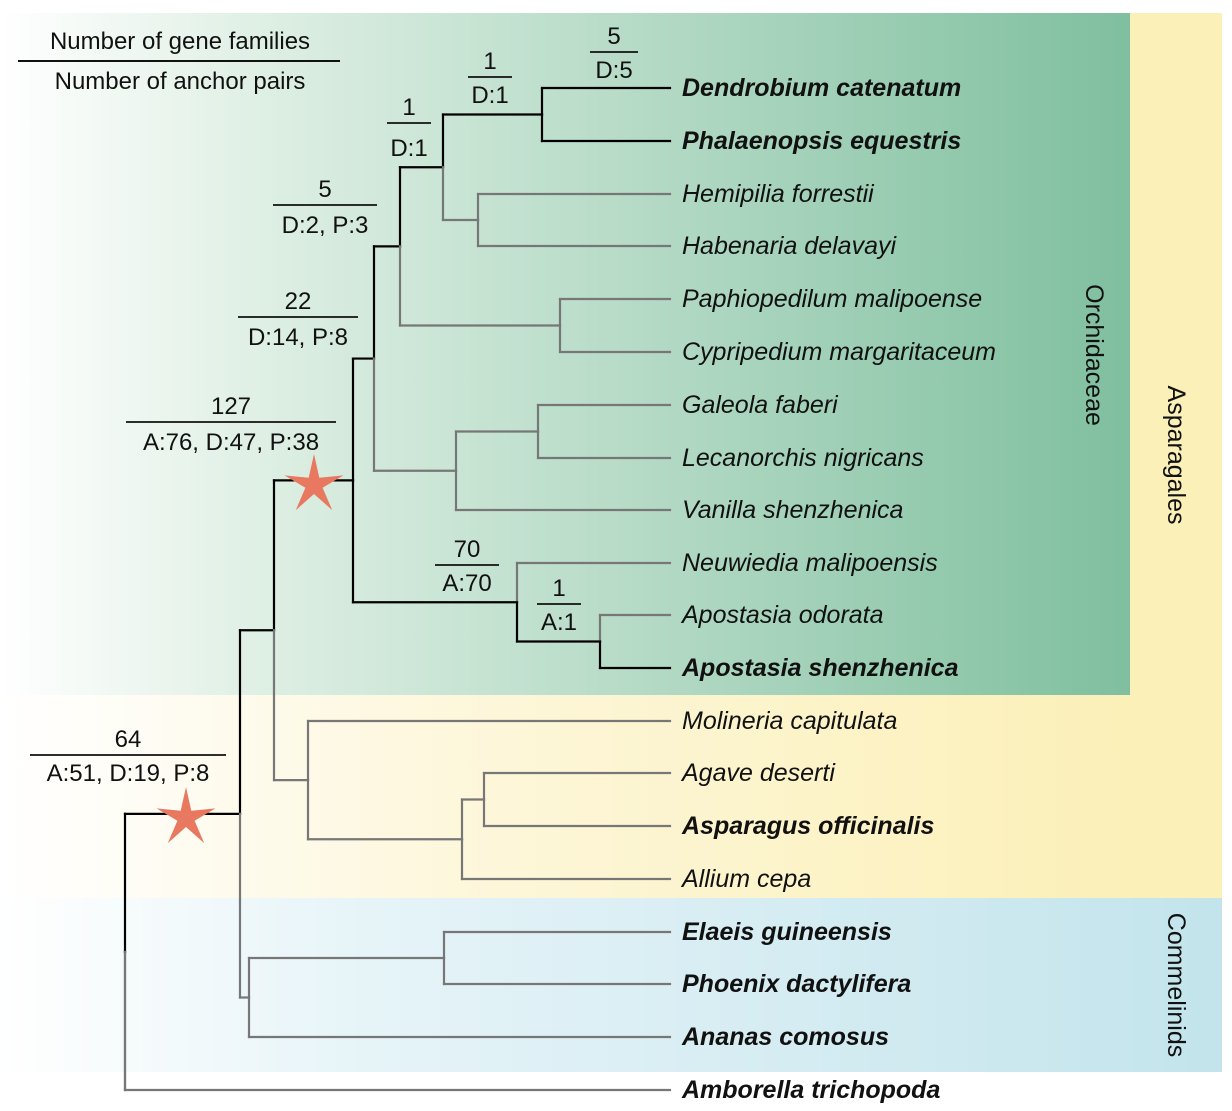 Image resolution: width=1232 pixels, height=1111 pixels. Describe the element at coordinates (128, 773) in the screenshot. I see `node-anchor-pair-count: A:51, D:19, P:8` at that location.